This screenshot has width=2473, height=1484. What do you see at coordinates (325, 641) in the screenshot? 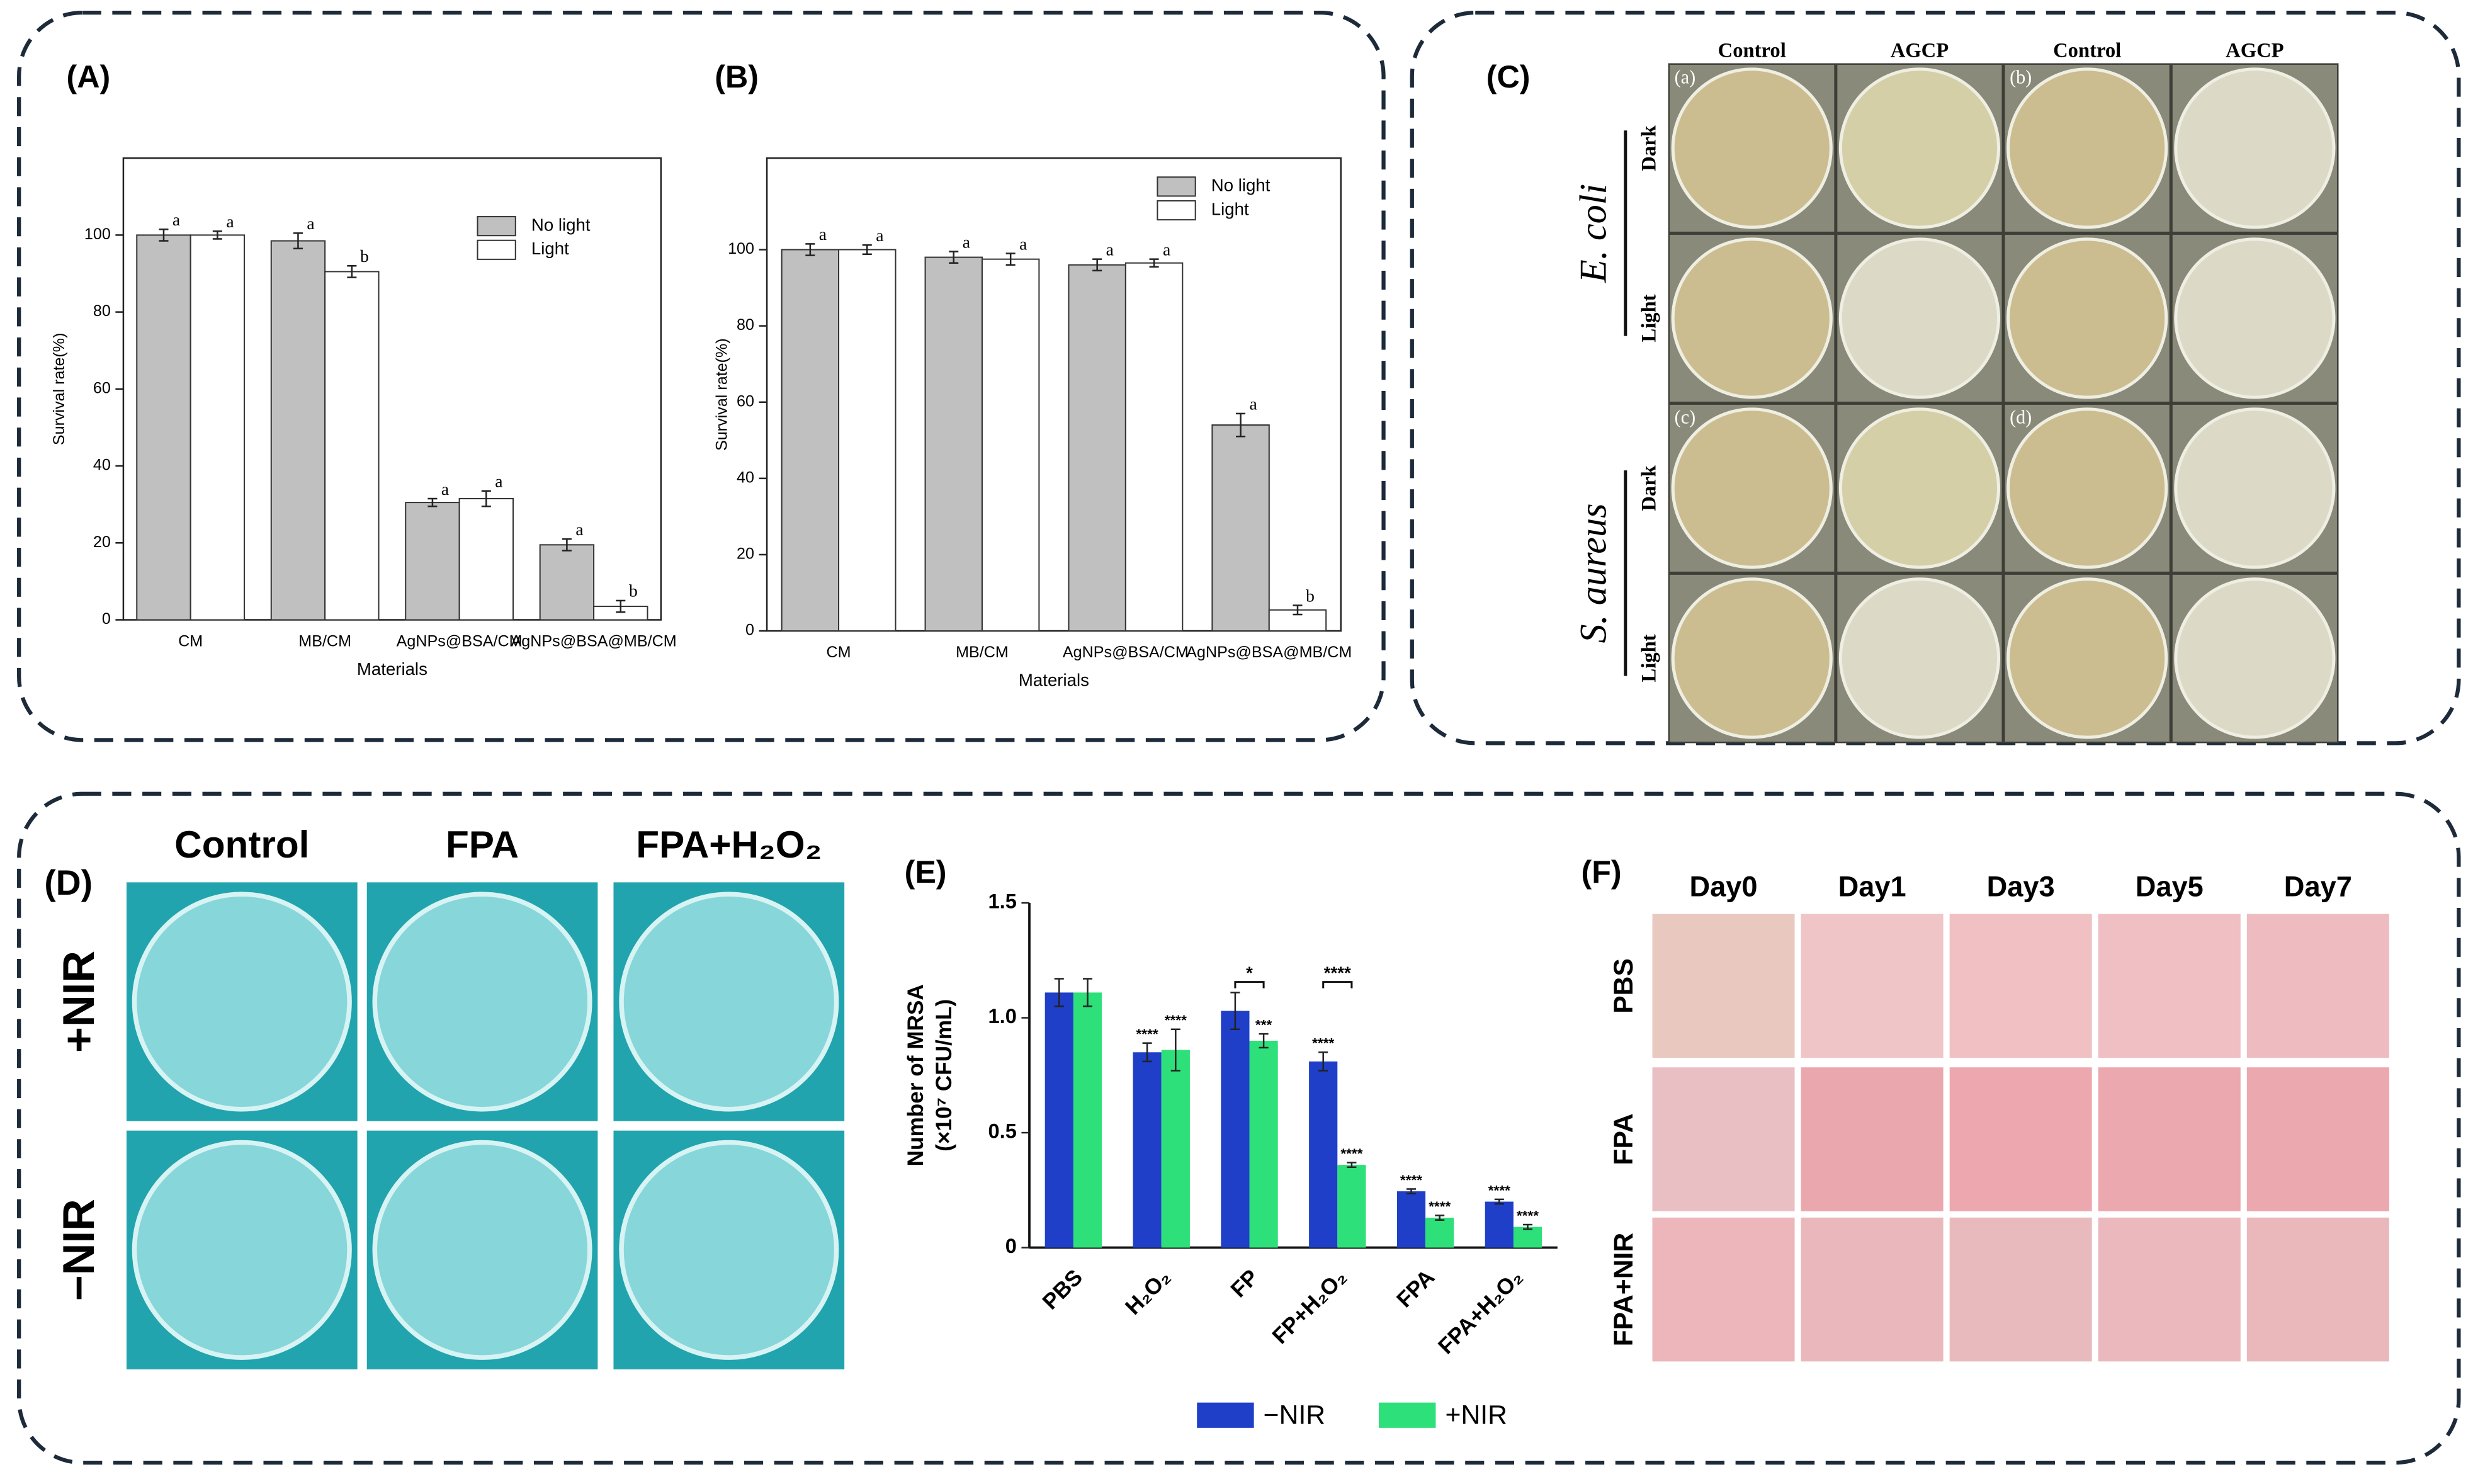
I see `x-tick-label: MB/CM` at bounding box center [325, 641].